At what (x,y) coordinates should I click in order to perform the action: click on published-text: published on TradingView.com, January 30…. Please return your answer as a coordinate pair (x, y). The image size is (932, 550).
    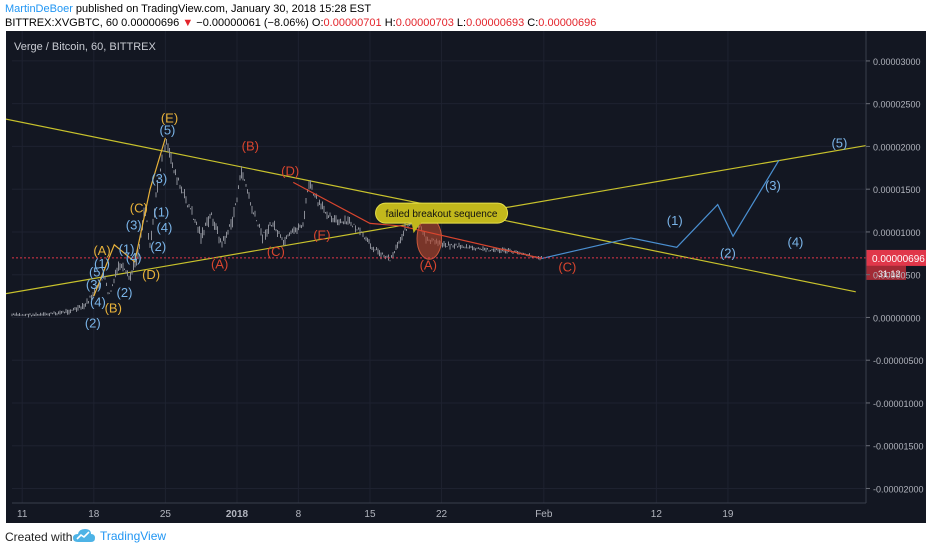
    Looking at the image, I should click on (223, 9).